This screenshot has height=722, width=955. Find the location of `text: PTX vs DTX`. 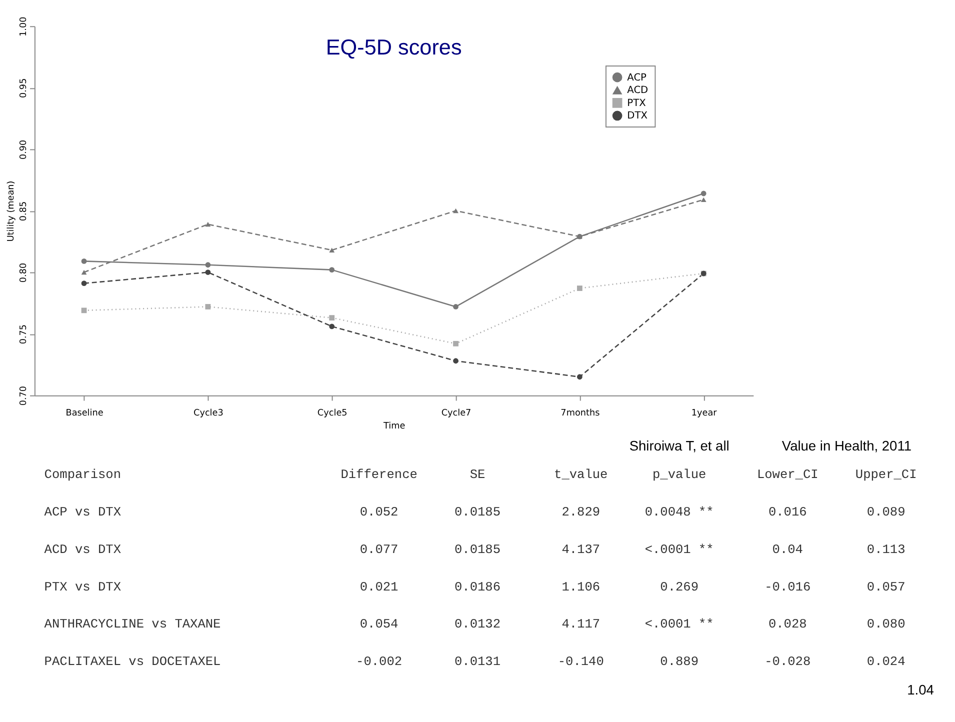

text: PTX vs DTX is located at coordinates (83, 586).